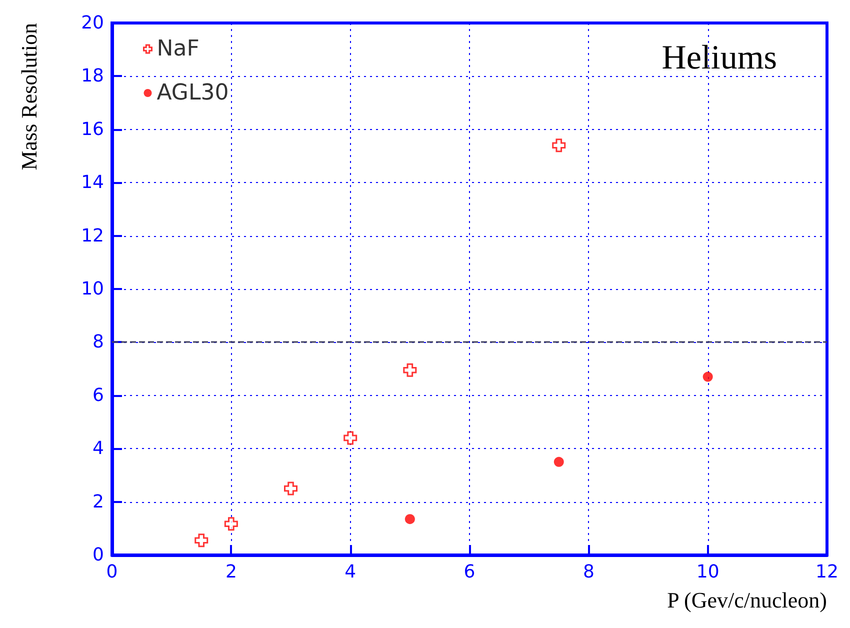  What do you see at coordinates (588, 572) in the screenshot?
I see `x-tick-label: 8` at bounding box center [588, 572].